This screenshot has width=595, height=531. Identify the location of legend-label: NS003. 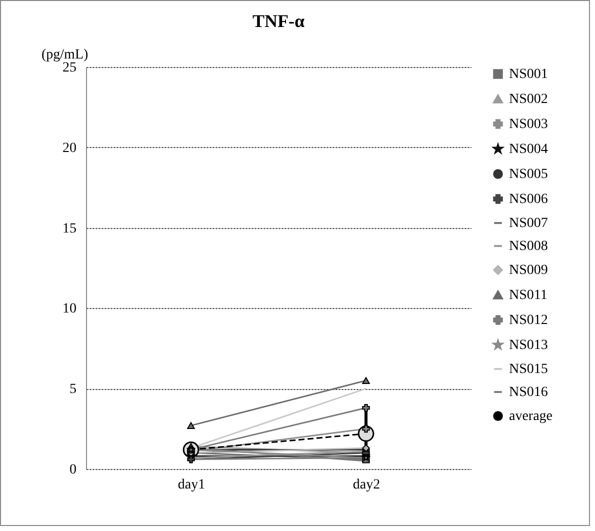
(528, 124).